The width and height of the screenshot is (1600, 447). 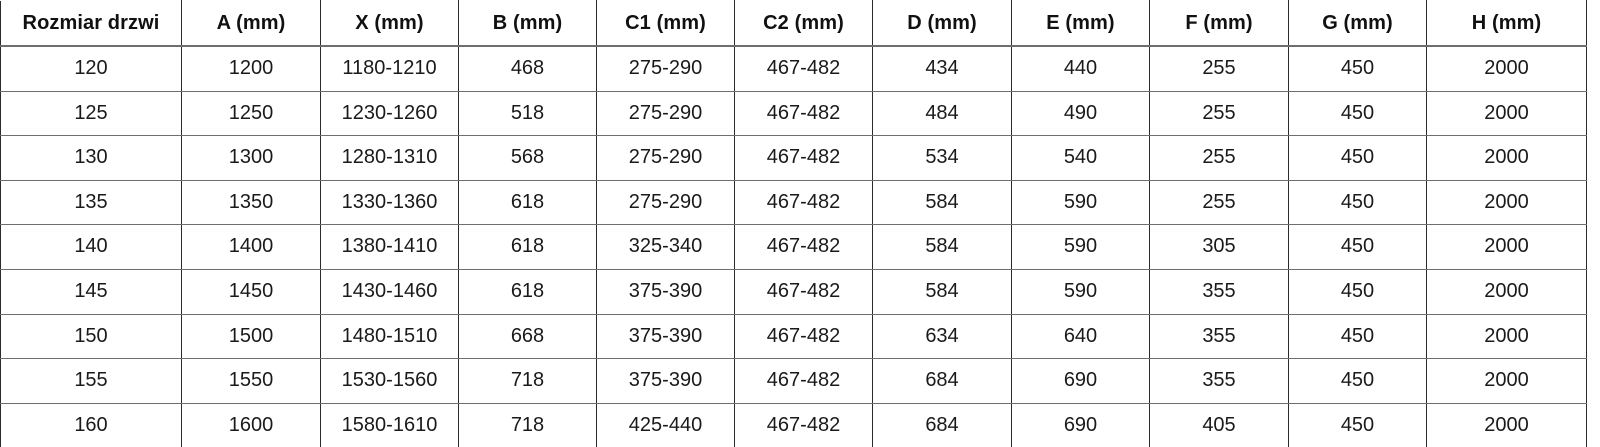 I want to click on cell-value: 1400, so click(x=251, y=247).